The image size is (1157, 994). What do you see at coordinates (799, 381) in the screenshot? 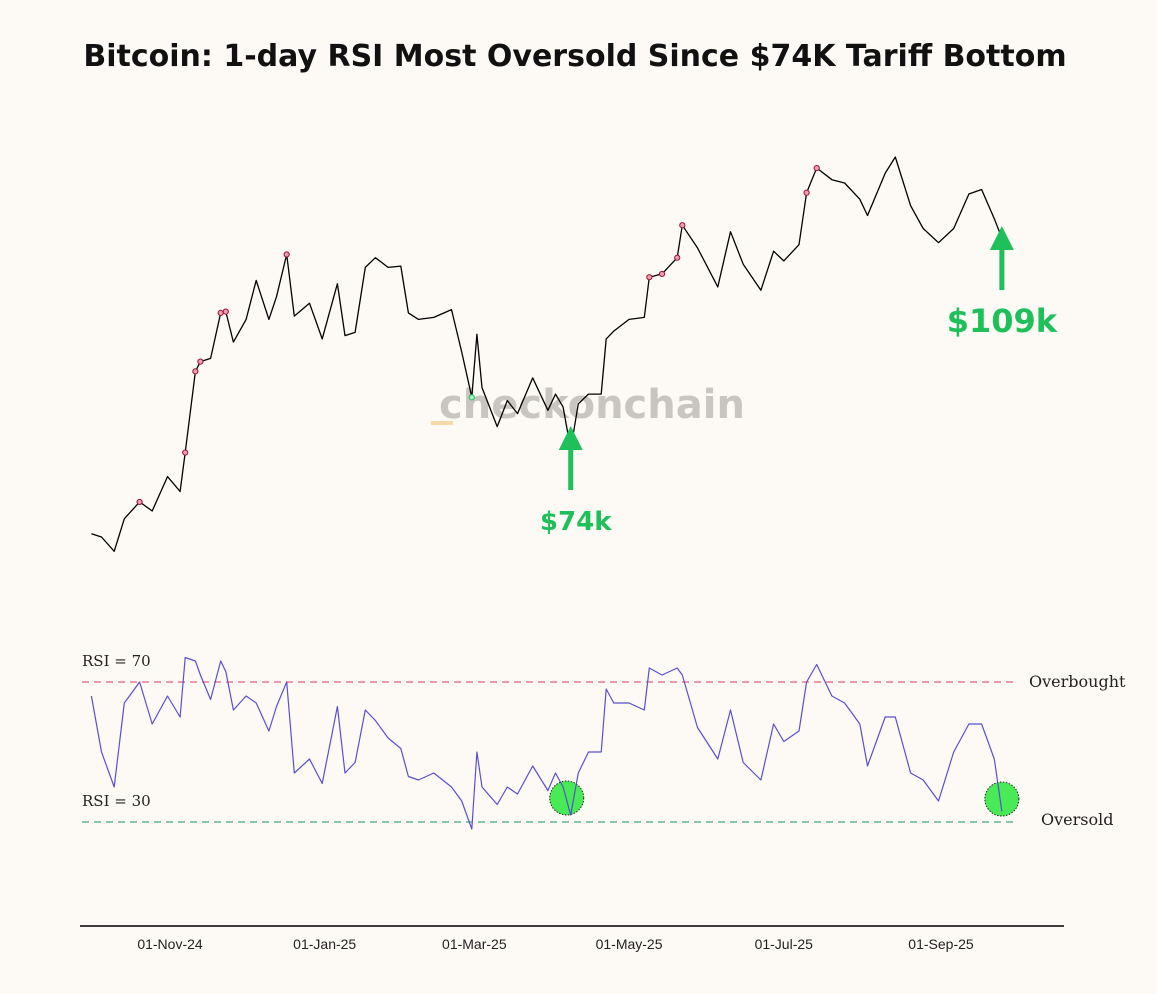
I see `callouts: $74k $109k` at bounding box center [799, 381].